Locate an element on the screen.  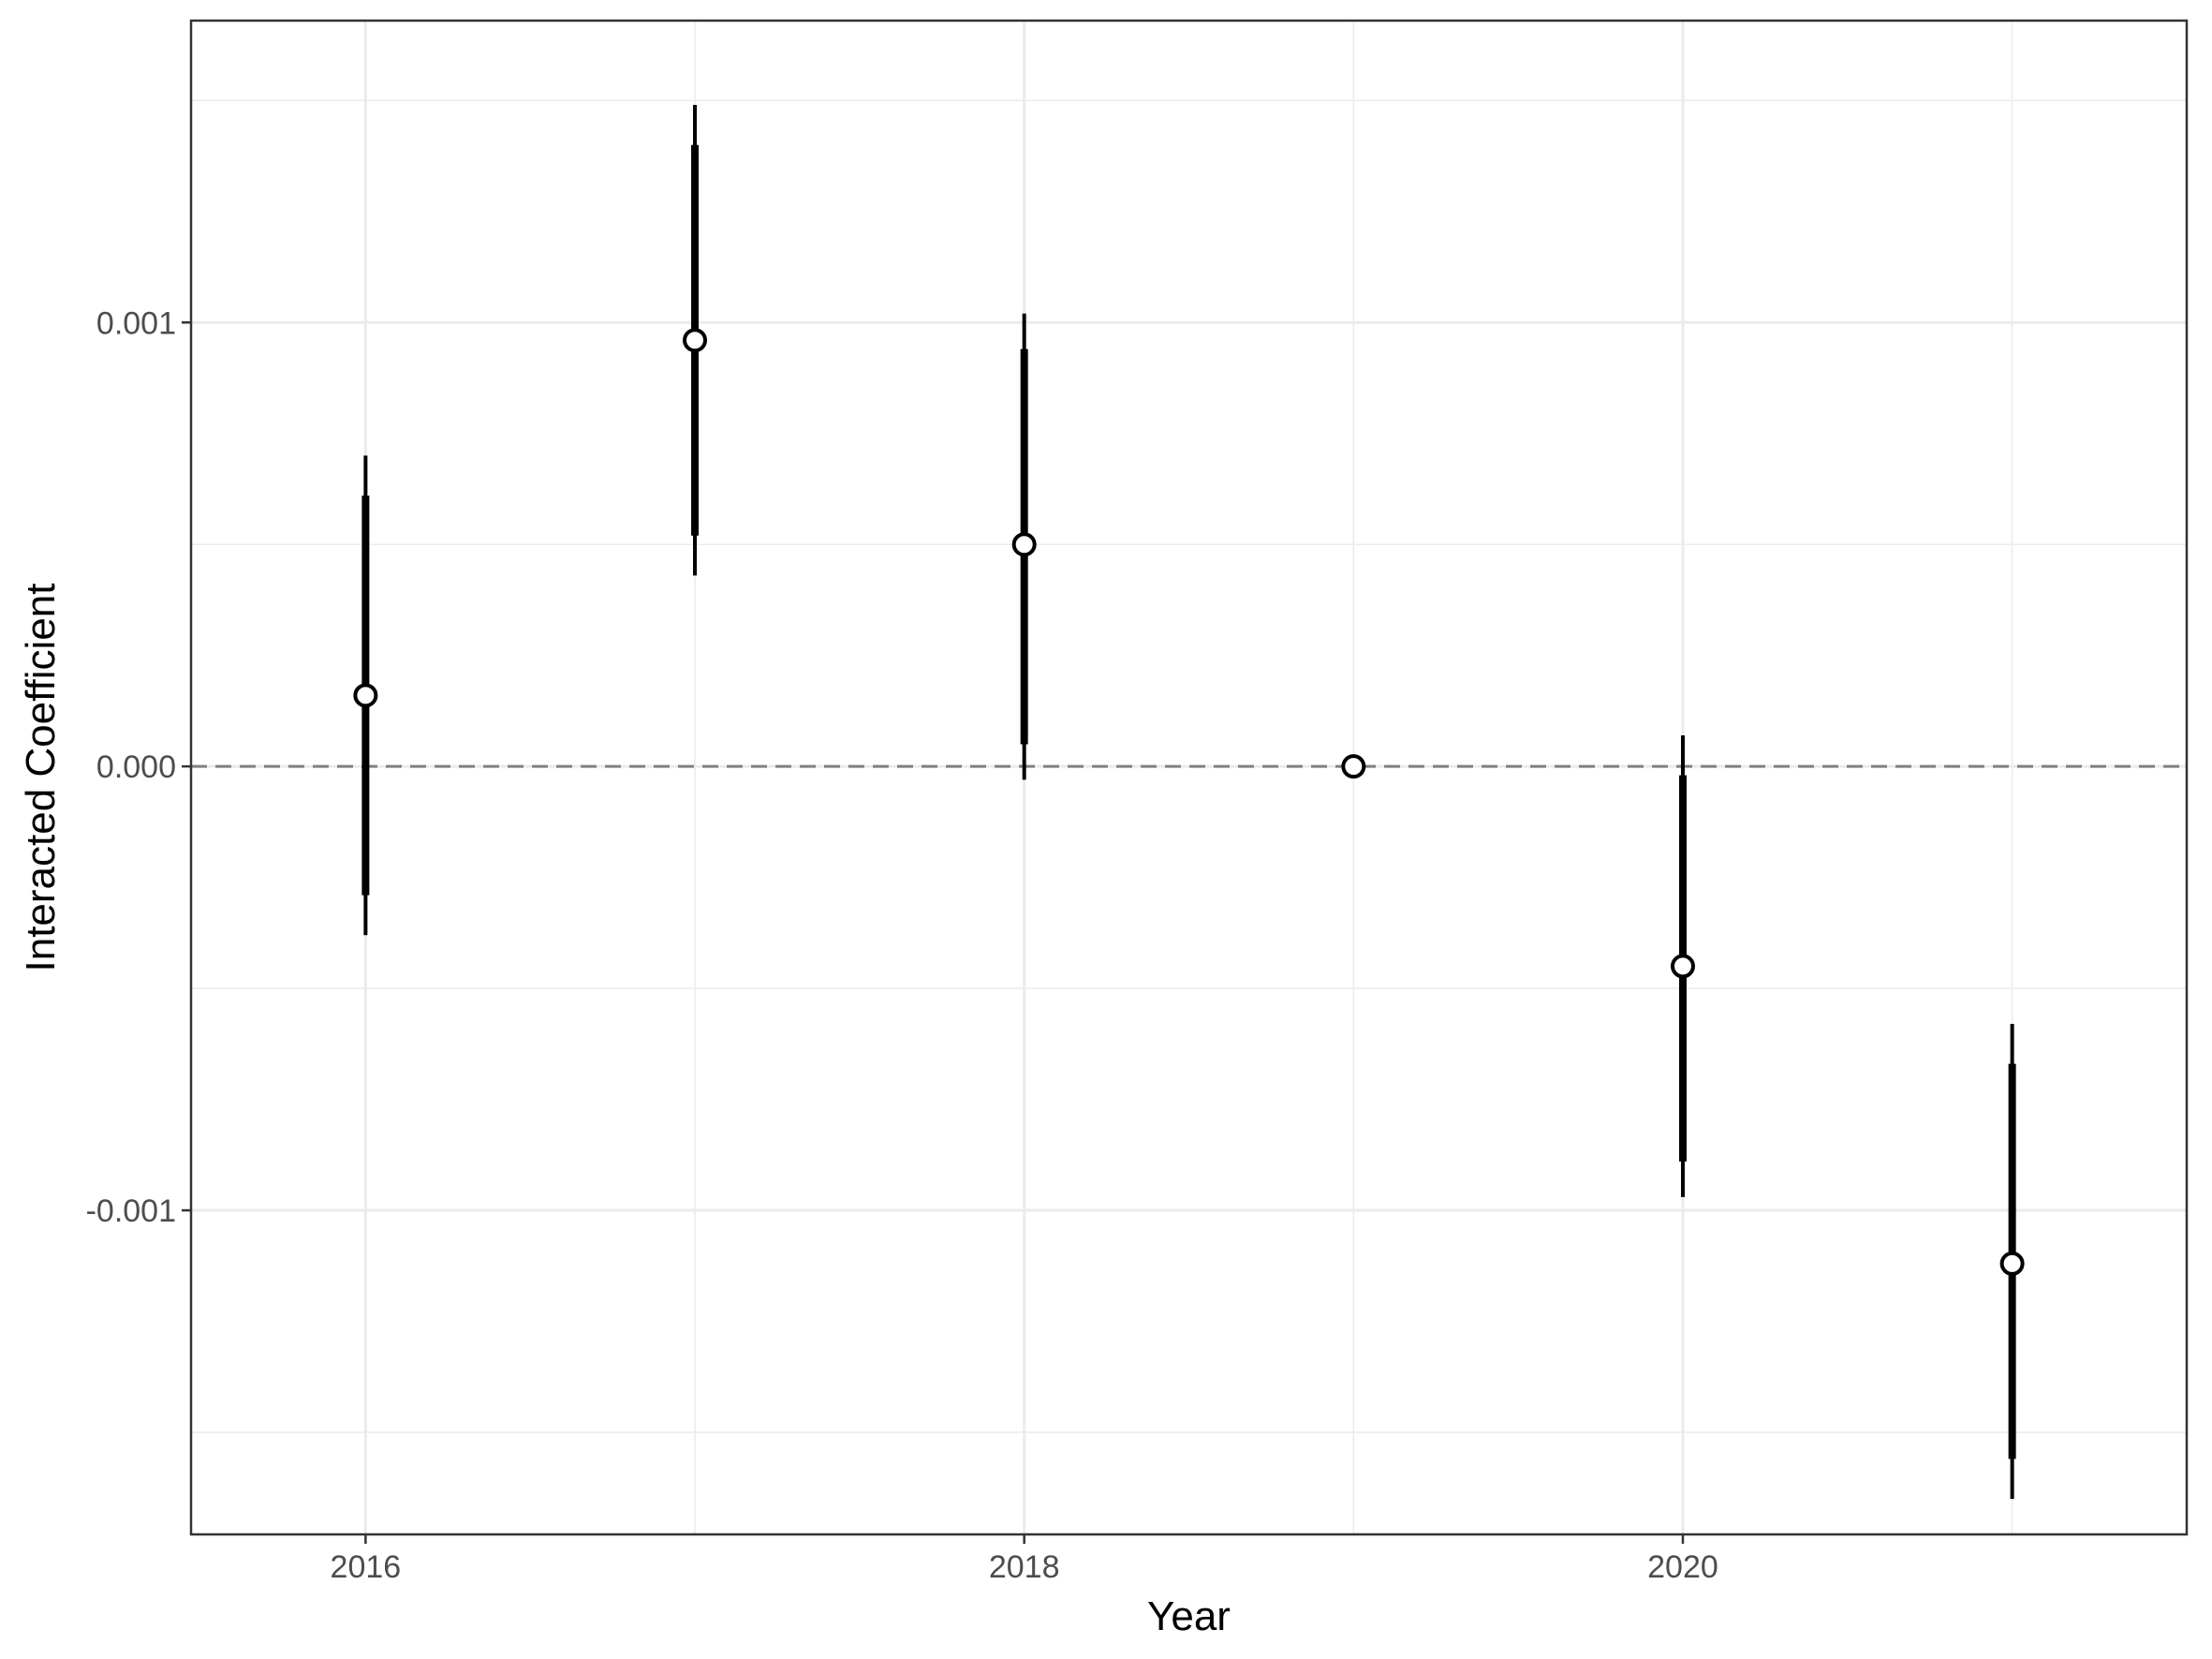
point-estimate-2020 is located at coordinates (1683, 967).